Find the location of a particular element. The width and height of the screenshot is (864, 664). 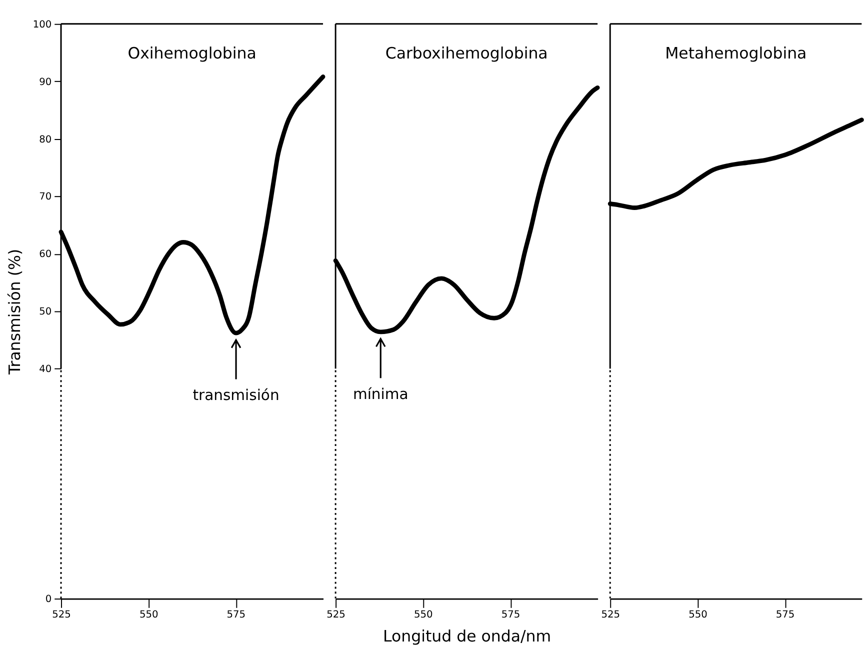

y-axis-title: Transmisión (%) is located at coordinates (14, 312).